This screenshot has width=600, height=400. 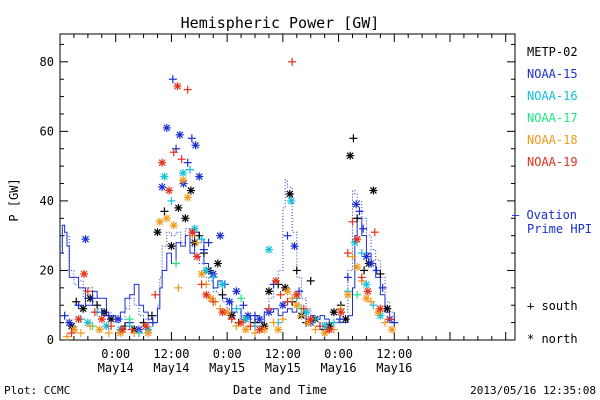 What do you see at coordinates (552, 162) in the screenshot?
I see `legend-entry: NOAA-19` at bounding box center [552, 162].